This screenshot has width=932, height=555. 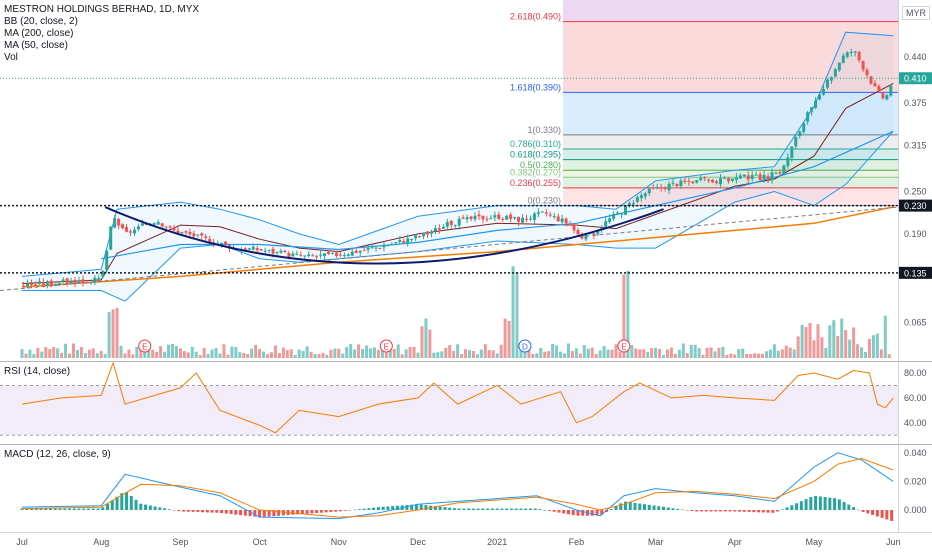 What do you see at coordinates (386, 346) in the screenshot?
I see `event-marker` at bounding box center [386, 346].